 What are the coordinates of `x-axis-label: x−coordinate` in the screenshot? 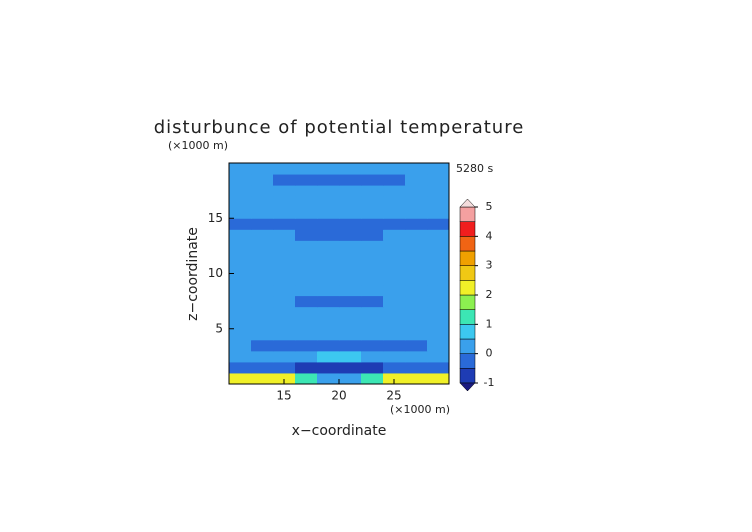 It's located at (339, 431).